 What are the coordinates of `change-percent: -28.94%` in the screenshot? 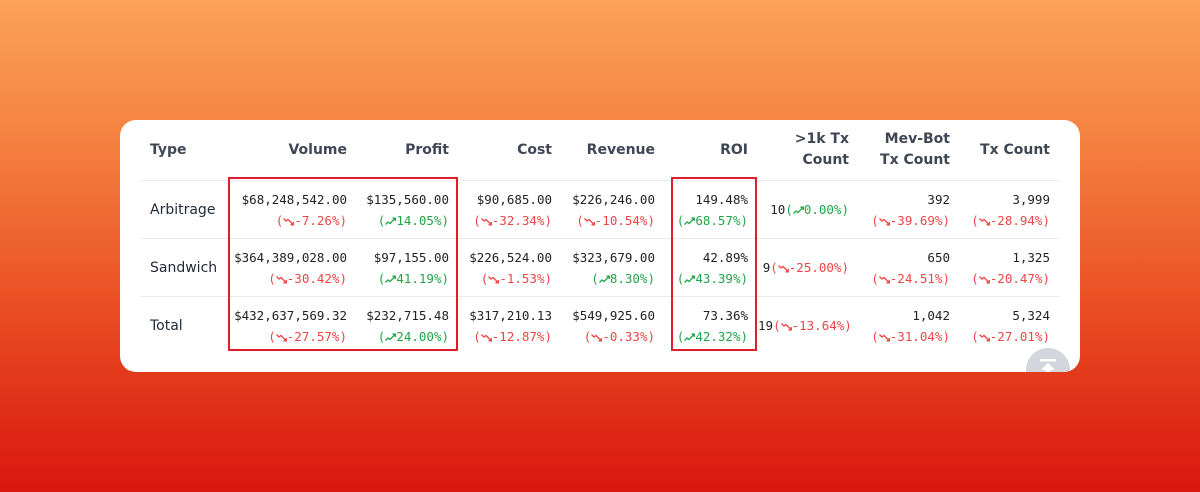 It's located at (1016, 220).